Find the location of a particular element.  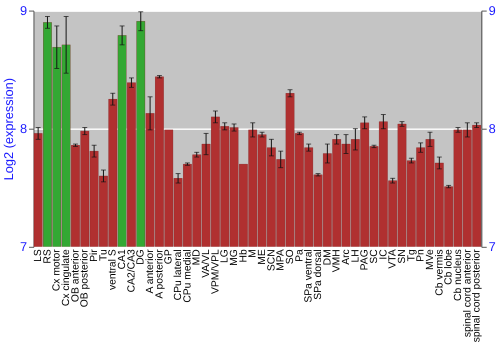

x-tick-label: OB posterior is located at coordinates (85, 278).